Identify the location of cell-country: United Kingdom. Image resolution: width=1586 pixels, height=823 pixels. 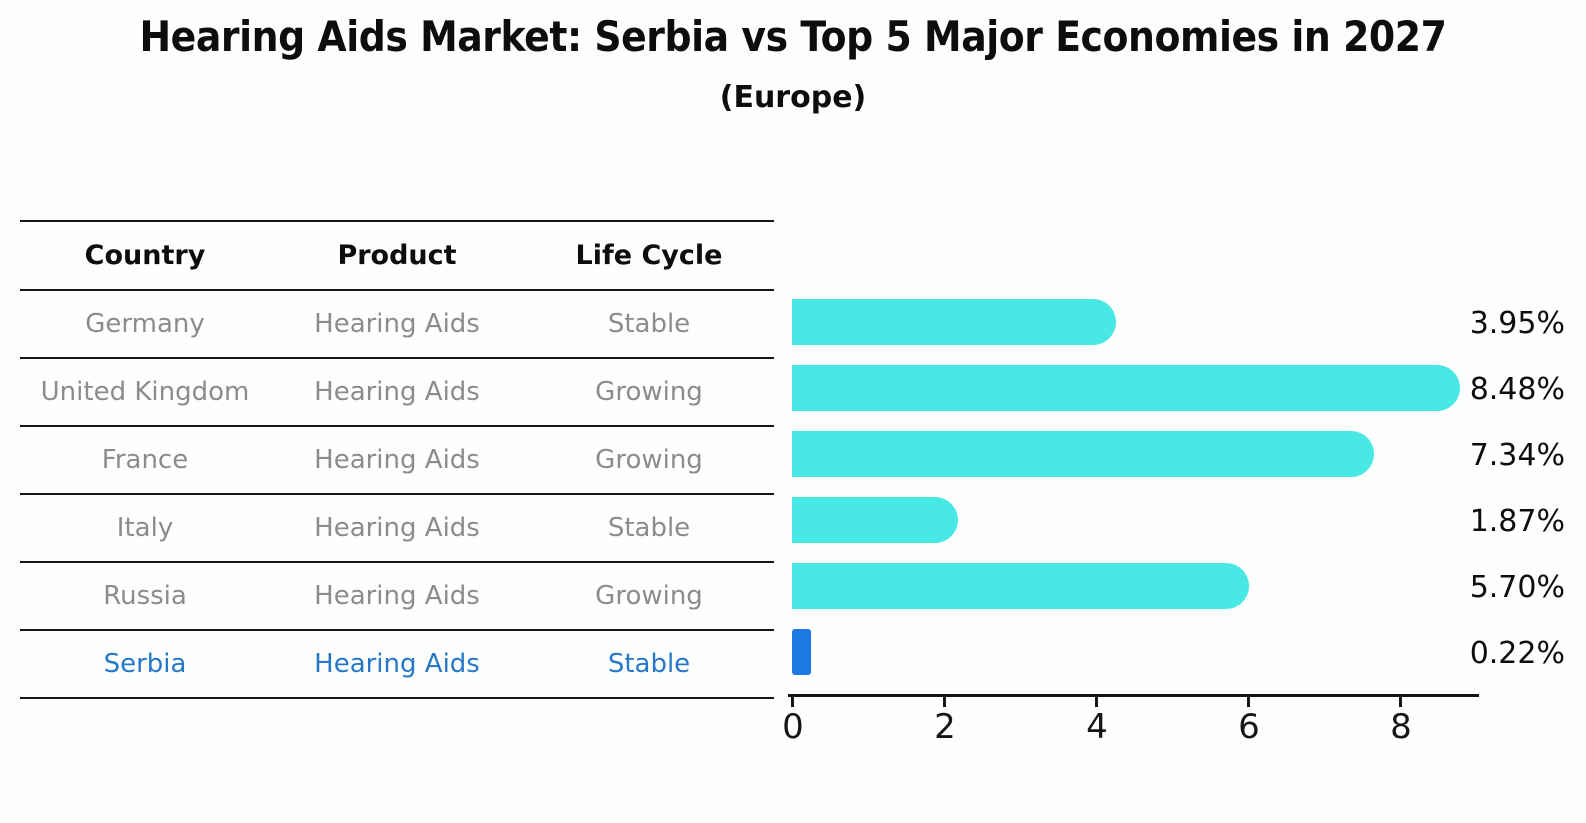
(145, 392).